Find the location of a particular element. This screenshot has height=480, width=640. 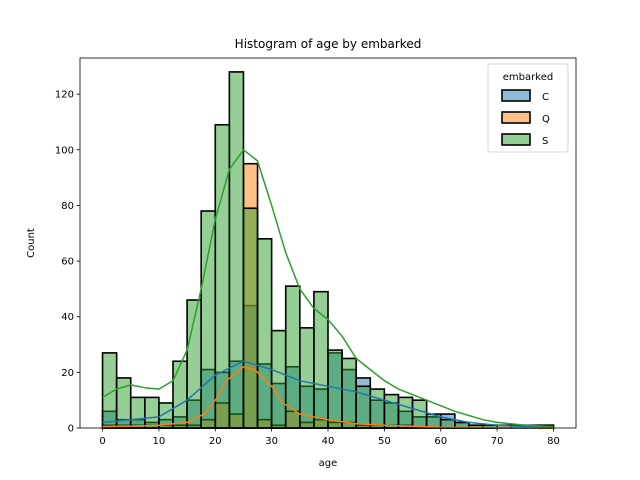

x-tick-label-60: 60 is located at coordinates (440, 441).